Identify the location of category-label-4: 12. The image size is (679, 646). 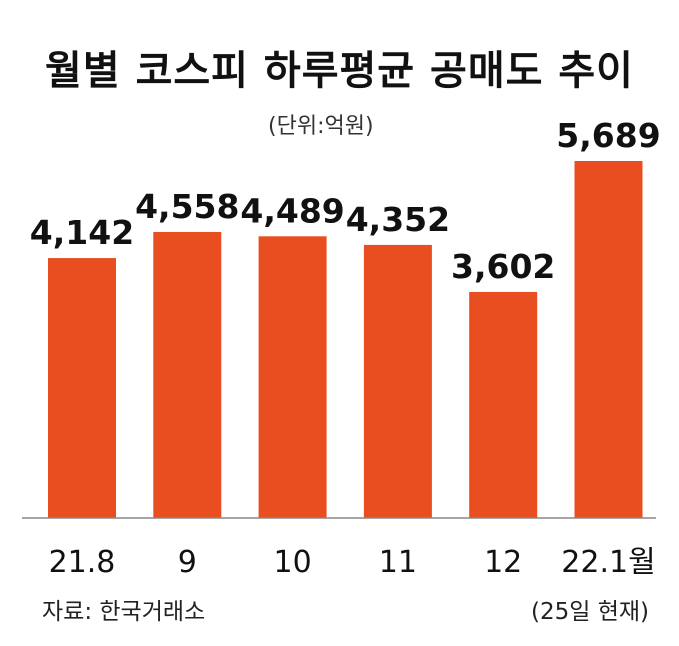
(503, 562).